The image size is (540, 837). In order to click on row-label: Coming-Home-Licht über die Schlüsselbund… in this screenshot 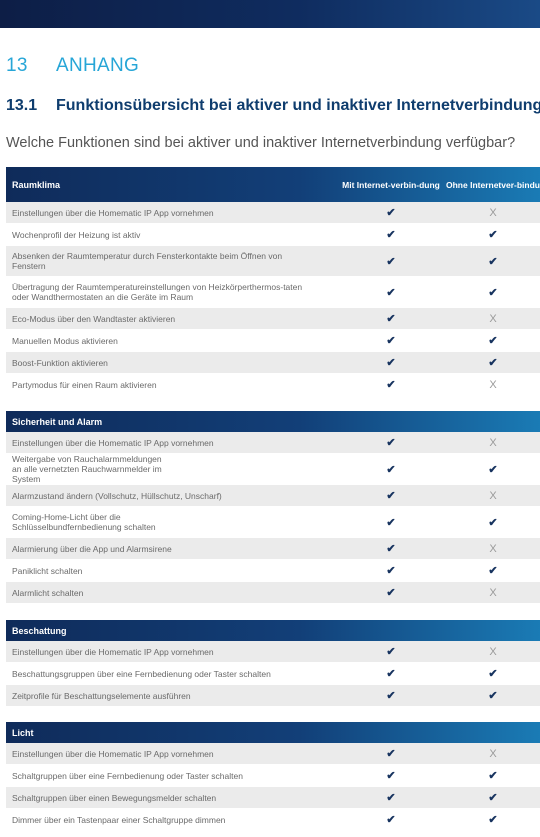, I will do `click(84, 522)`.